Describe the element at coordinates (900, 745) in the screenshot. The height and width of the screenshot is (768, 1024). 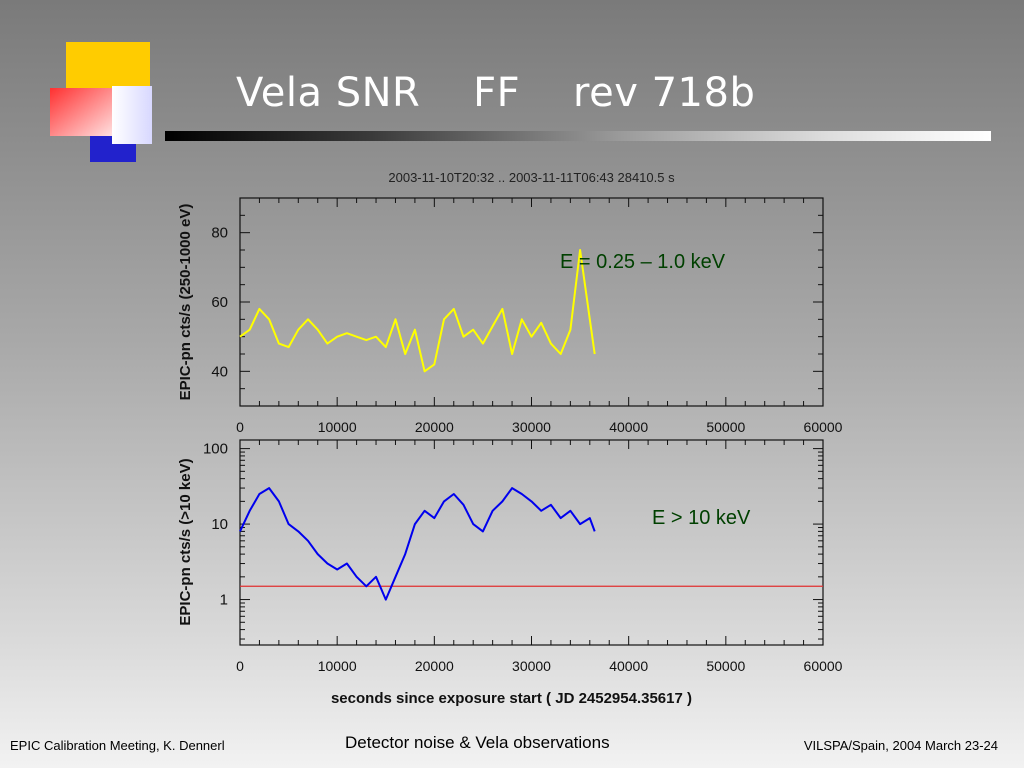
I see `footer-venue-date: VILSPA/Spain, 2004 March 23-24` at that location.